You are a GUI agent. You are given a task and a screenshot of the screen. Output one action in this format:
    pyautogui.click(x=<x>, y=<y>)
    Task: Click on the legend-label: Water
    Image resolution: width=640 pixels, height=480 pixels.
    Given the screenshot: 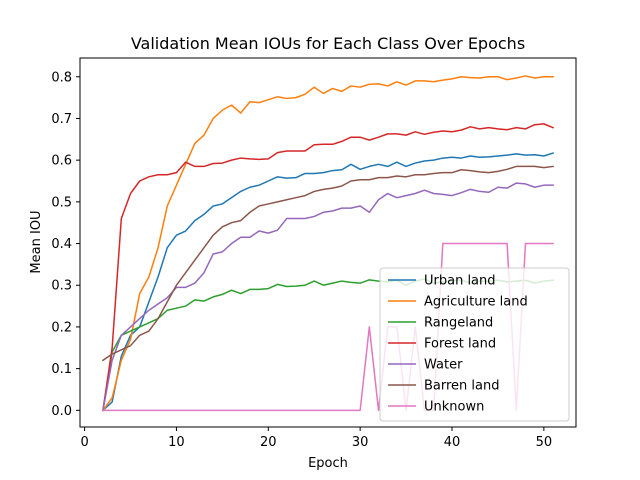 What is the action you would take?
    pyautogui.click(x=443, y=365)
    